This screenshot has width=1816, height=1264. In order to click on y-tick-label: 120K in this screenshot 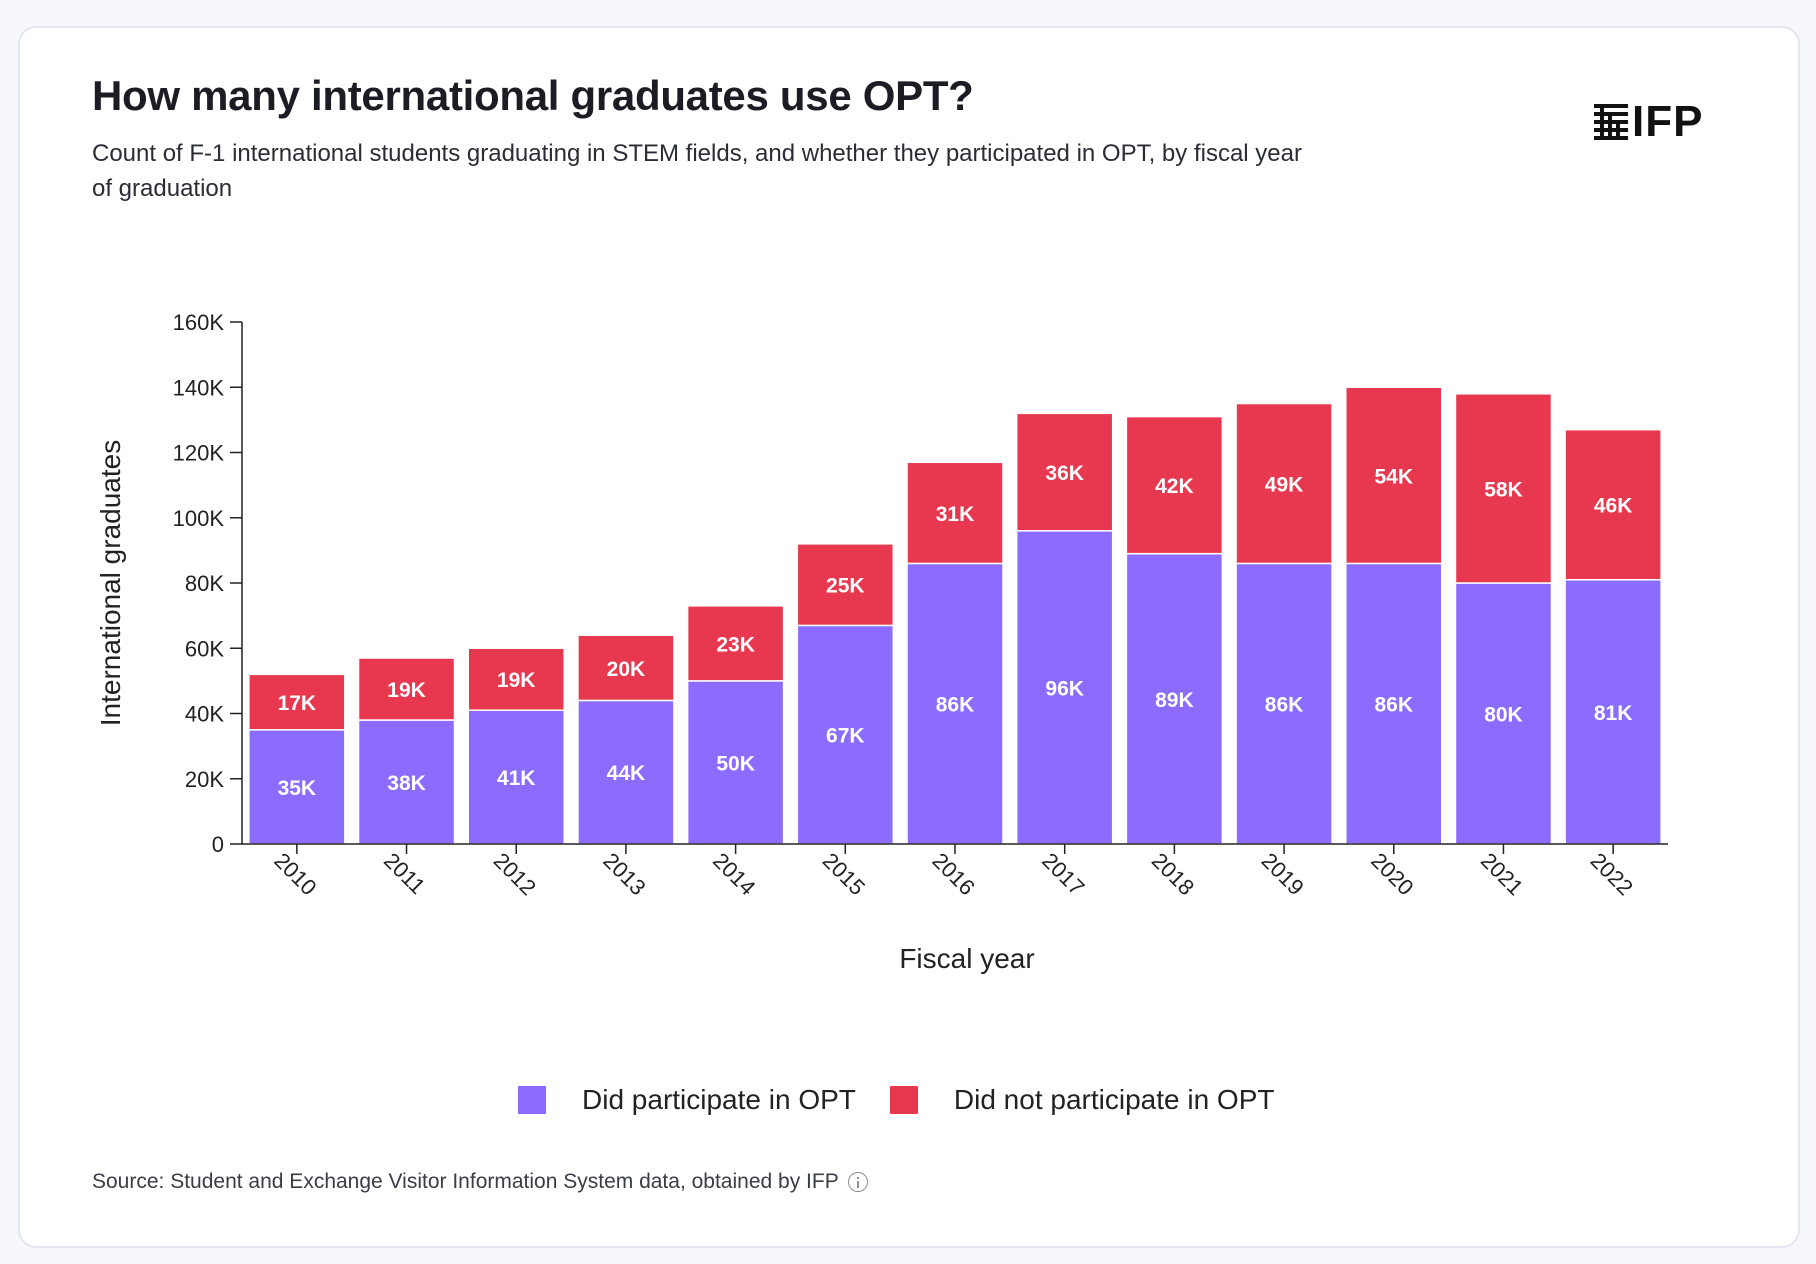, I will do `click(199, 453)`.